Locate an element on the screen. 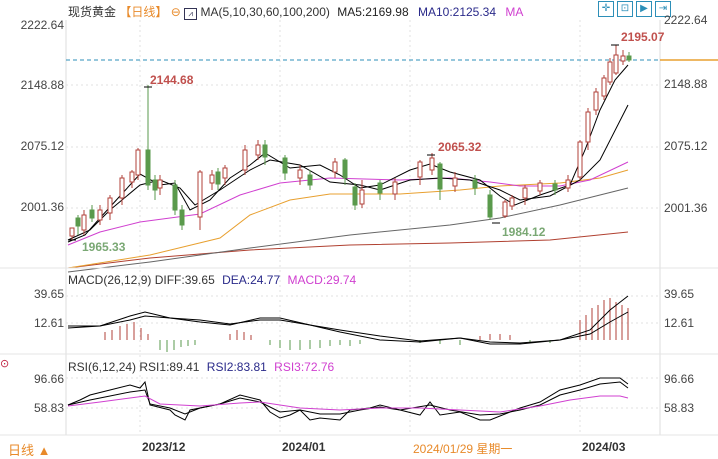 The image size is (718, 459). rsi-tick: 58.83 is located at coordinates (48, 408).